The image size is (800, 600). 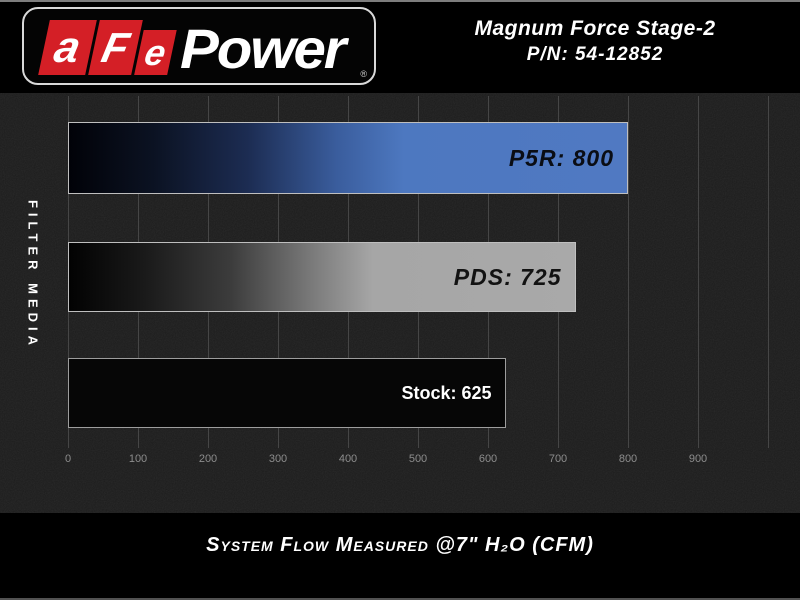 What do you see at coordinates (363, 74) in the screenshot?
I see `registered-trademark-icon: ®` at bounding box center [363, 74].